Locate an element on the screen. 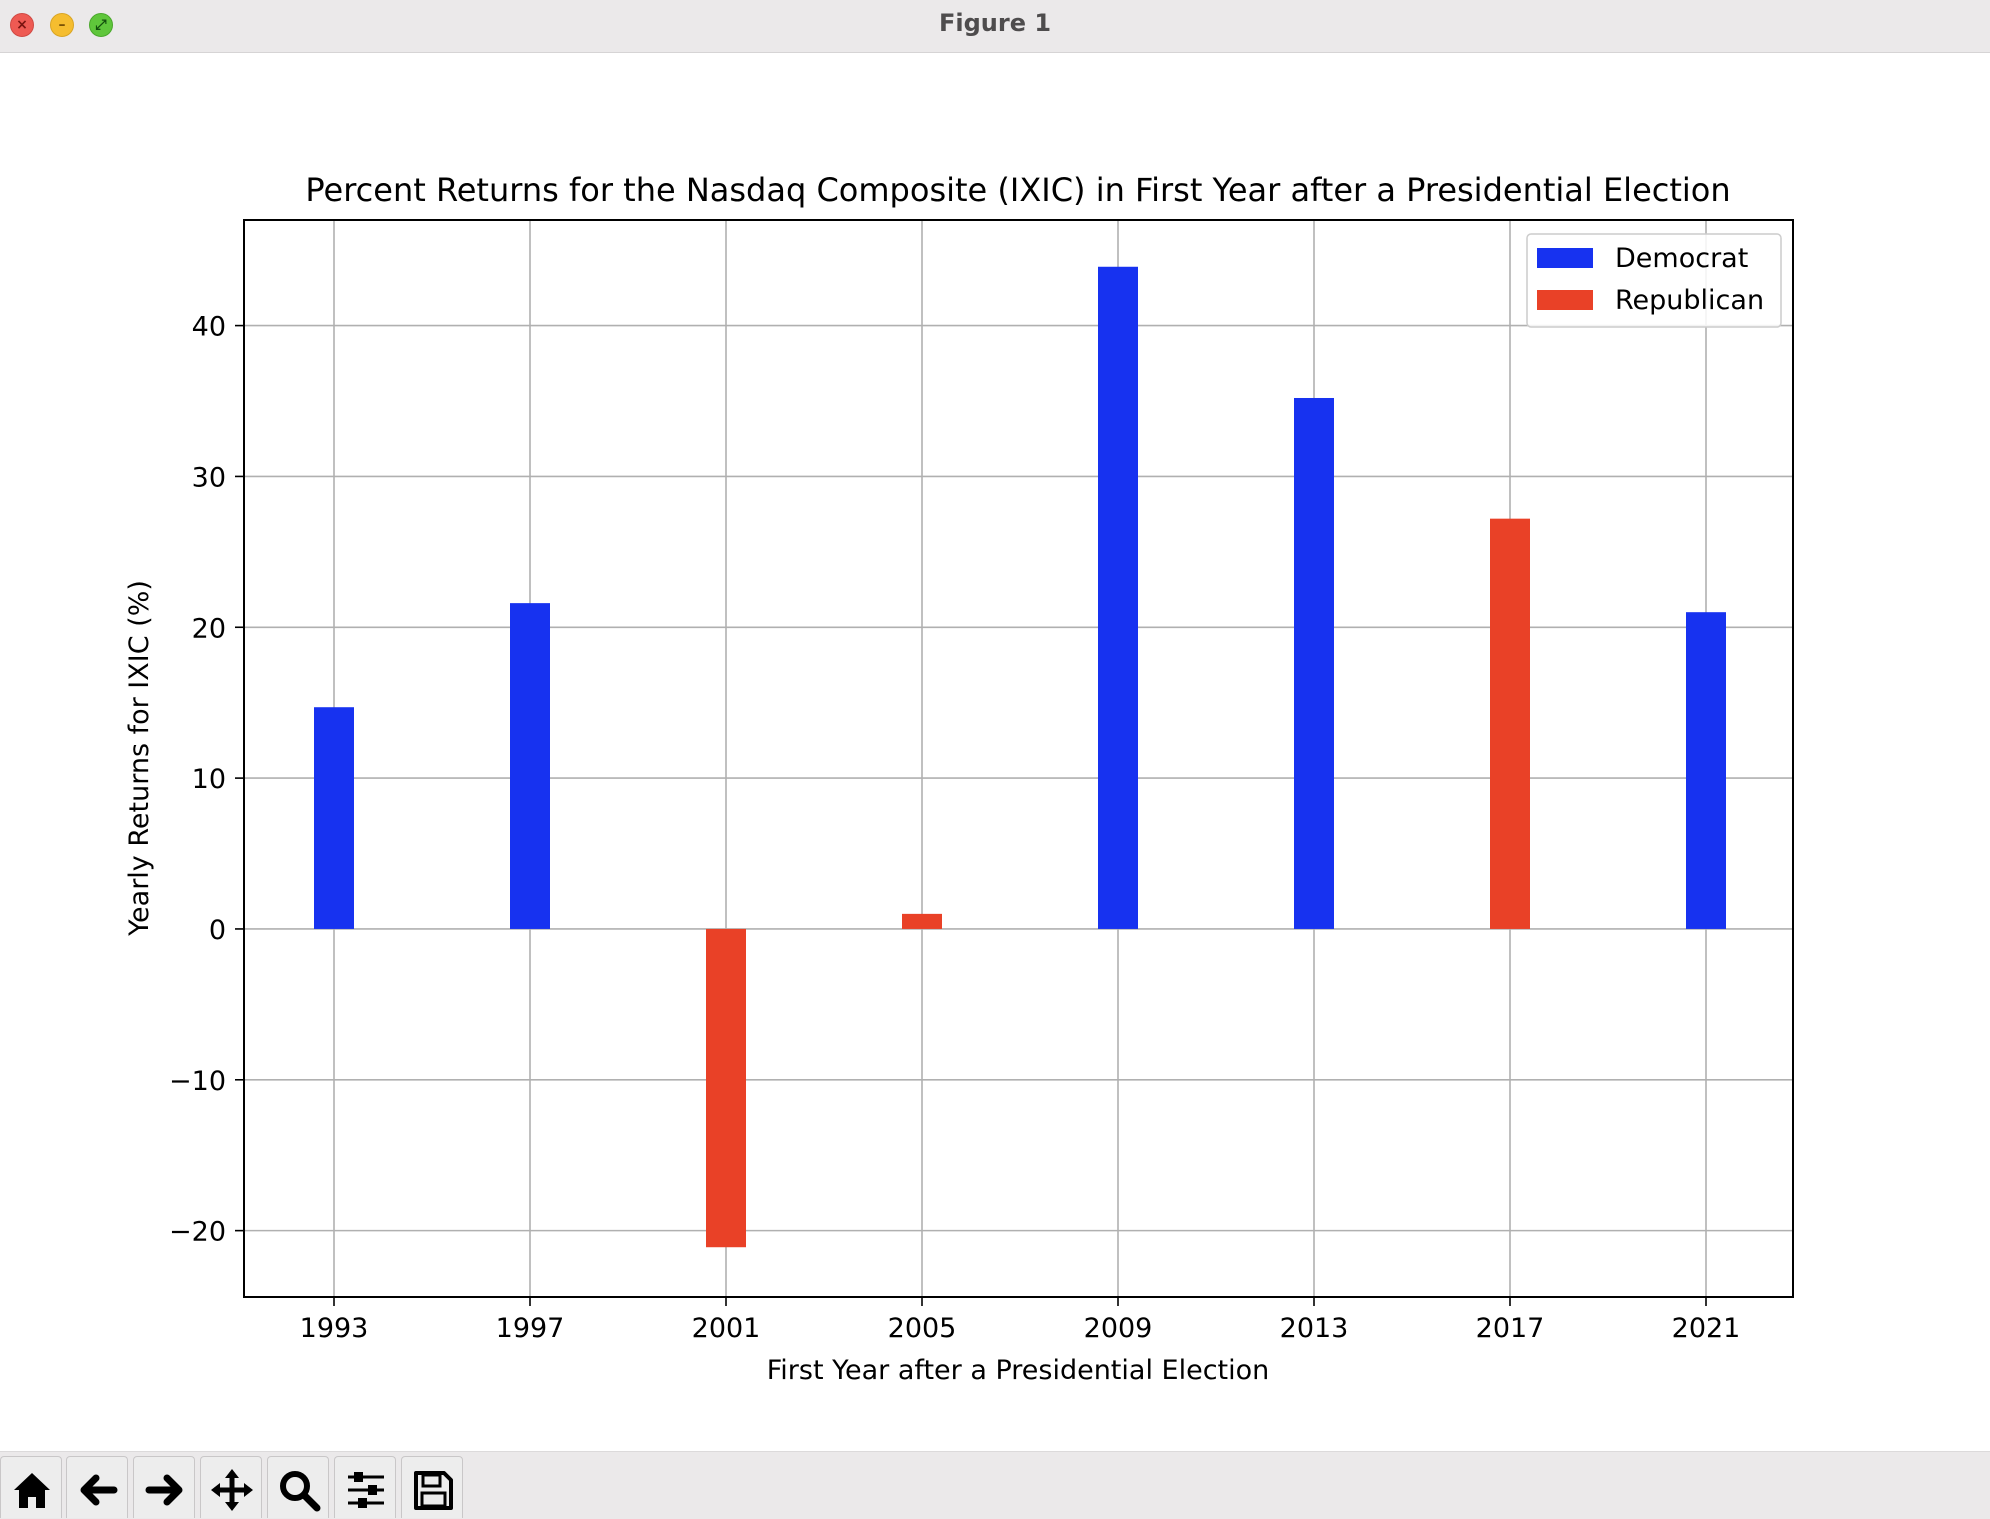 The width and height of the screenshot is (1990, 1519). window-close-button: × is located at coordinates (22, 25).